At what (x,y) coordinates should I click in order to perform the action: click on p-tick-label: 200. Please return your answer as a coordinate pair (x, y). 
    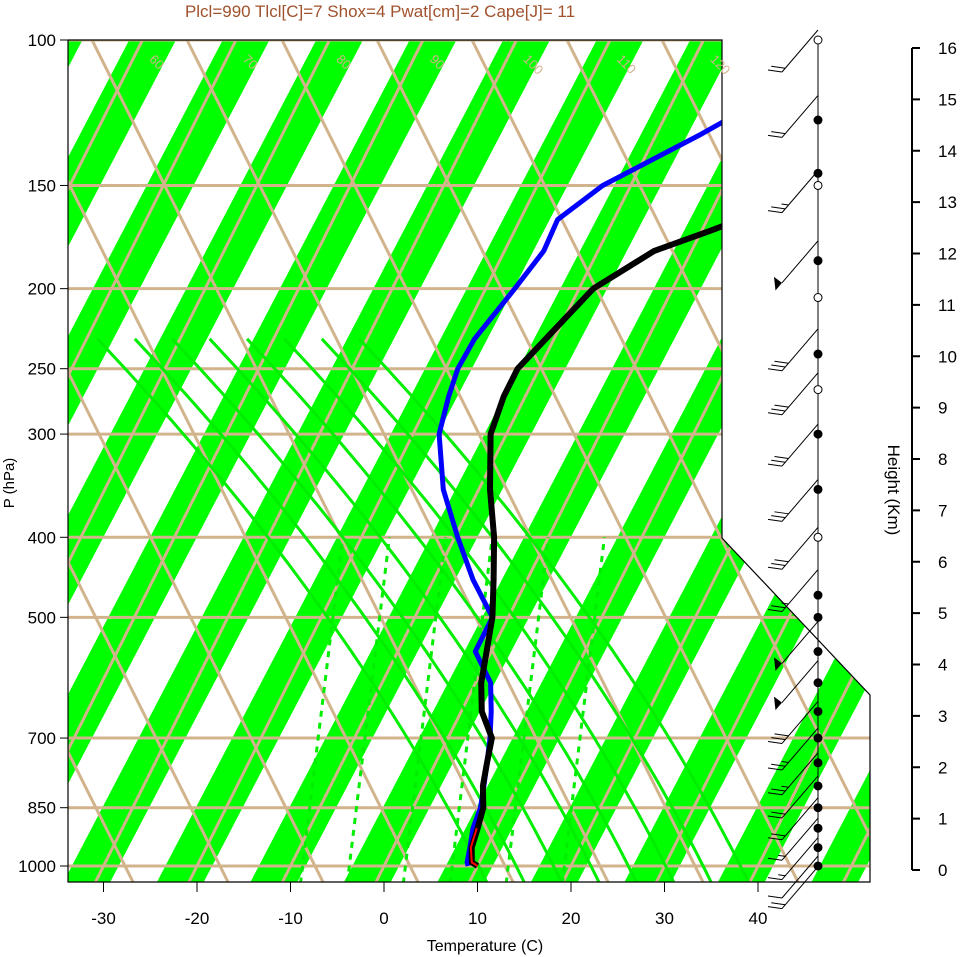
    Looking at the image, I should click on (42, 289).